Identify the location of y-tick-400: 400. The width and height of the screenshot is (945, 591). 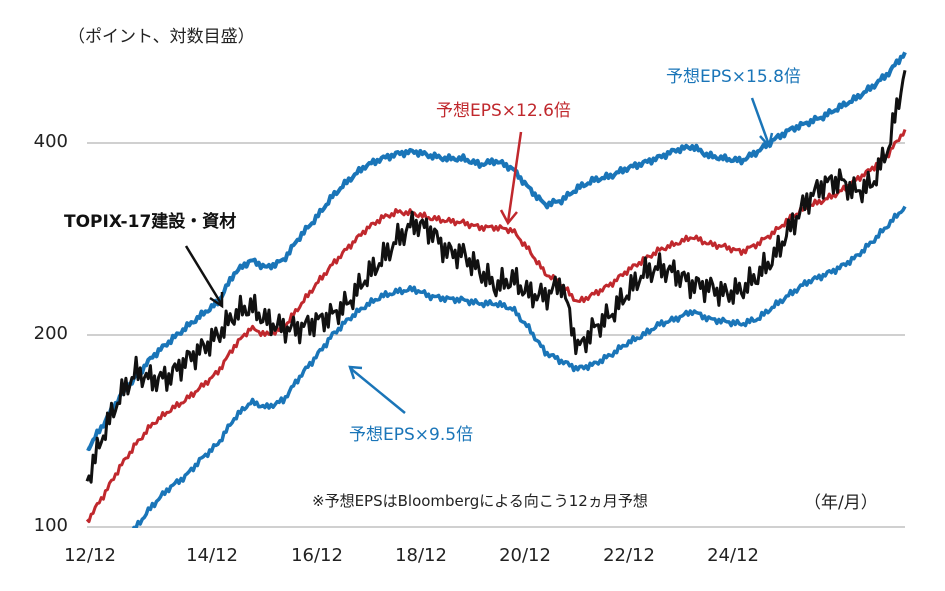
(50, 141).